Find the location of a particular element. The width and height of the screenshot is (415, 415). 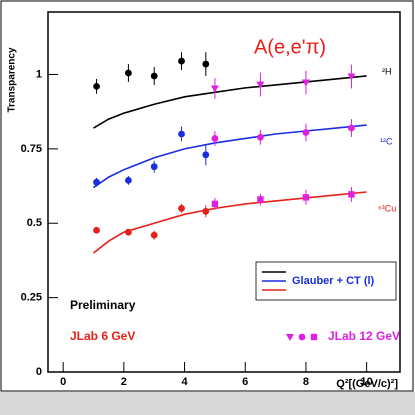

y-tick-label: 1 is located at coordinates (39, 74).